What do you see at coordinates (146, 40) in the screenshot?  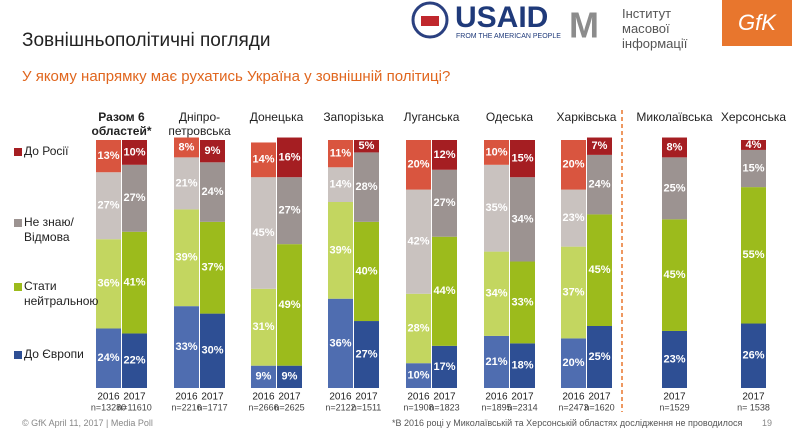 I see `title: Зовнішньополітичні погляди` at bounding box center [146, 40].